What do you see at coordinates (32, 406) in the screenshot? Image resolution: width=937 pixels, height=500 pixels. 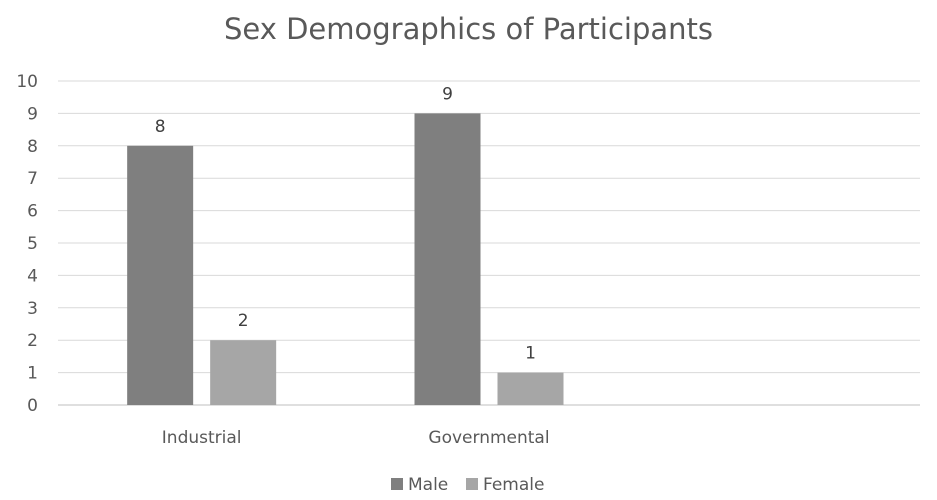 I see `y-tick-label: 0` at bounding box center [32, 406].